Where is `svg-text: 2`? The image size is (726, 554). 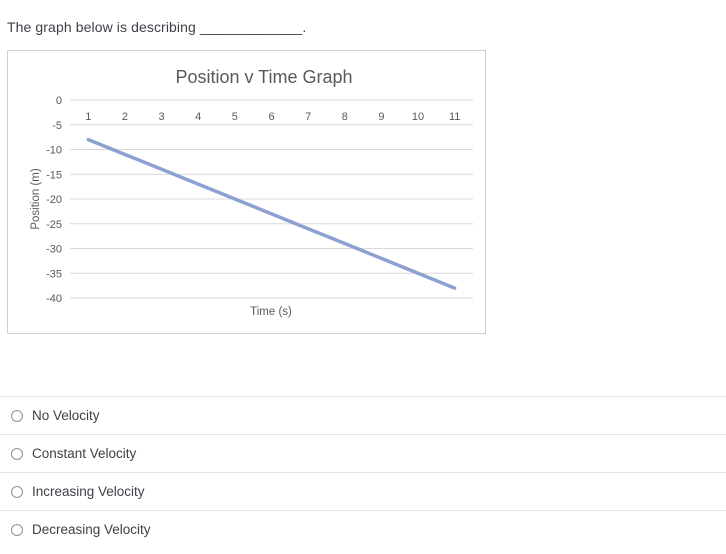 svg-text: 2 is located at coordinates (125, 117).